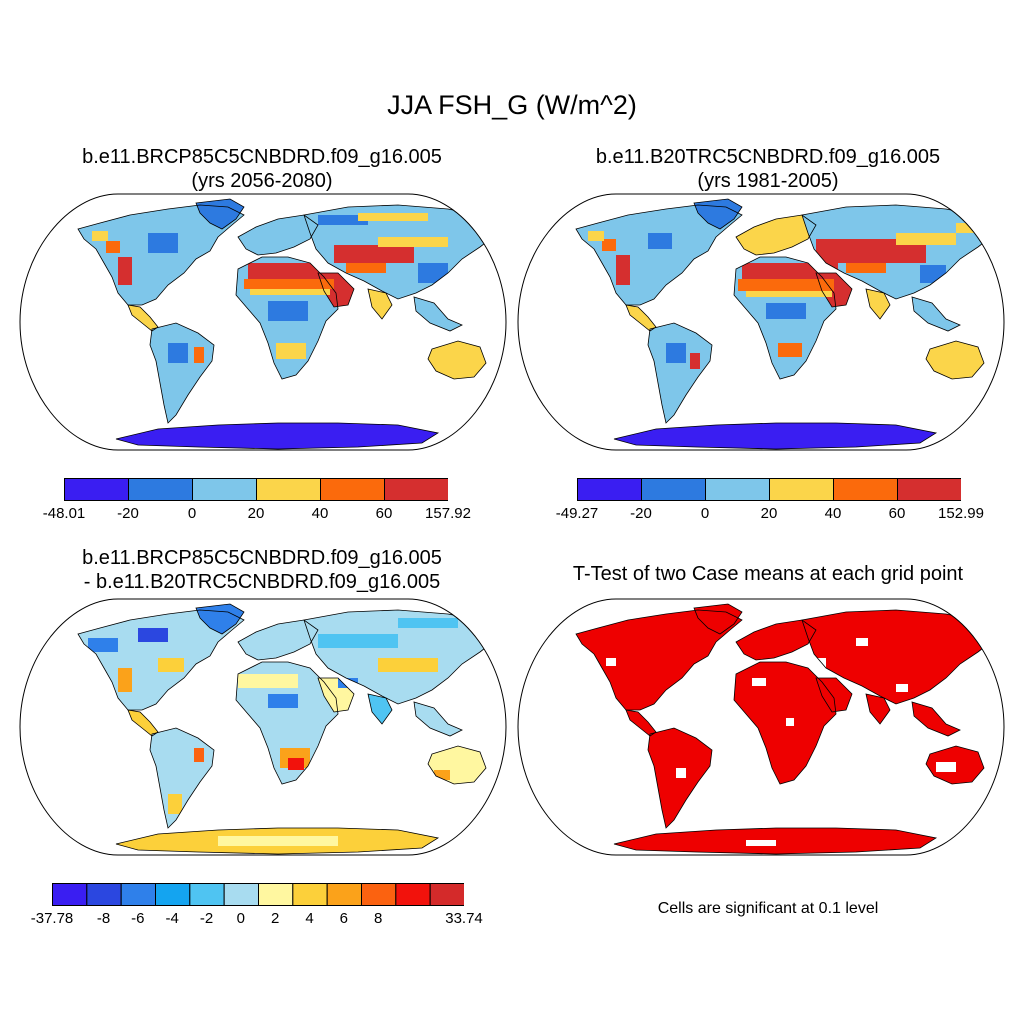 The image size is (1024, 1024). Describe the element at coordinates (257, 920) in the screenshot. I see `colorbar-3-labels: -37.78 -8 -6 -4 -2 0 2 4 6 8 33.74` at that location.